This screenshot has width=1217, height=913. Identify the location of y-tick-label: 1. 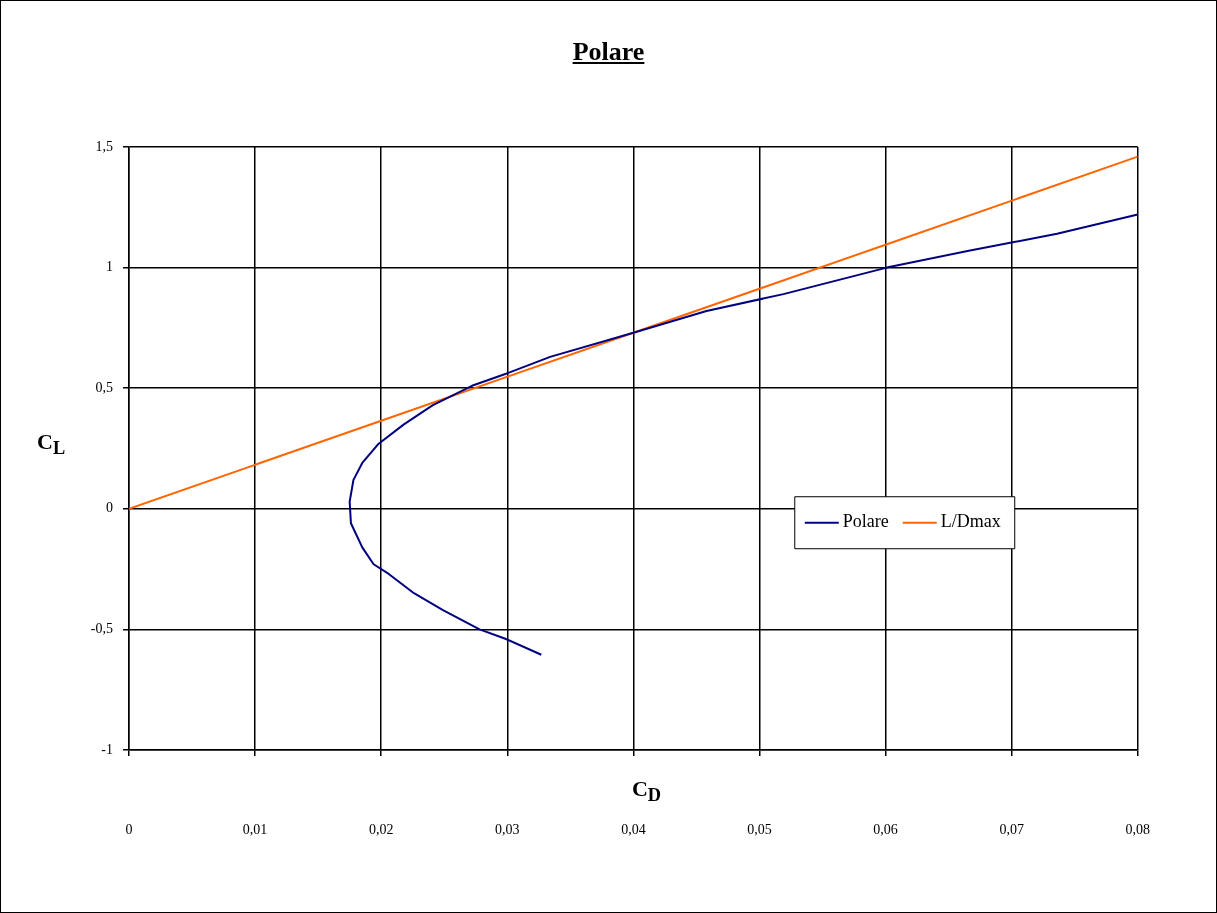
(109, 267).